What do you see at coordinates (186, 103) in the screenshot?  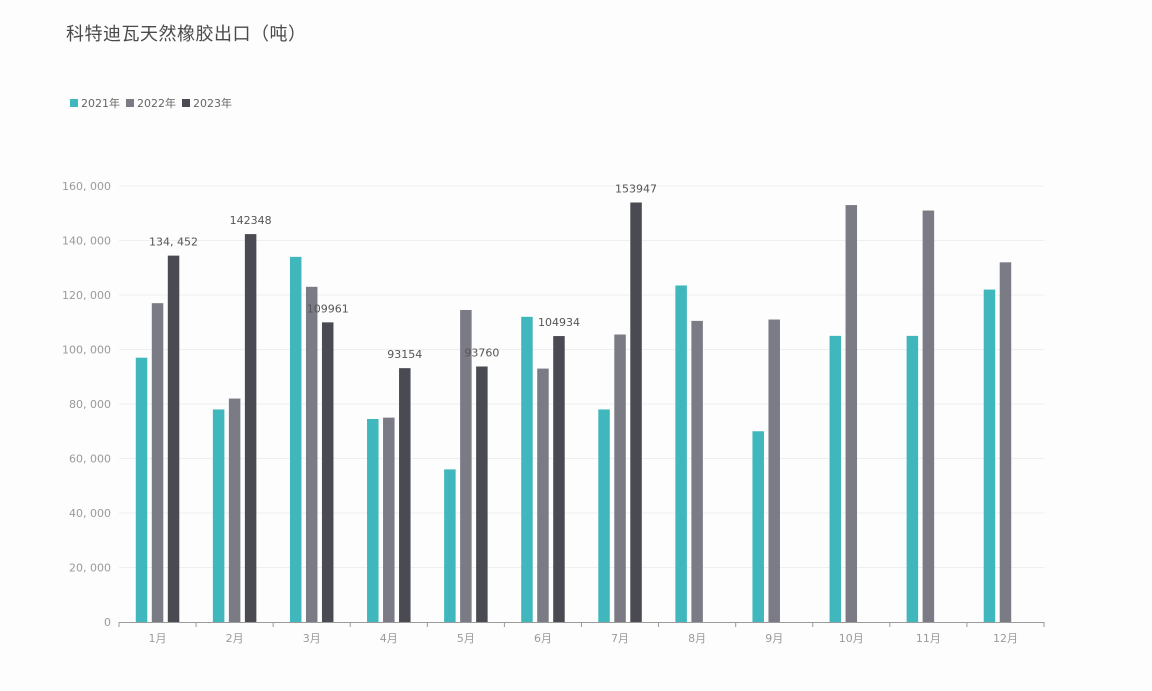 I see `legend-swatch-2023` at bounding box center [186, 103].